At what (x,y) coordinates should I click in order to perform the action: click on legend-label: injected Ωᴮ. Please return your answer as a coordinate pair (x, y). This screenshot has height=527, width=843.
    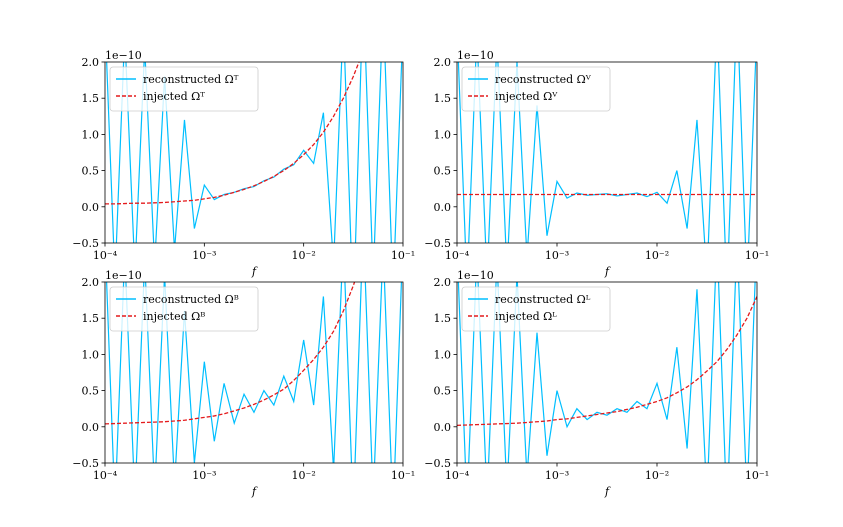
    Looking at the image, I should click on (174, 316).